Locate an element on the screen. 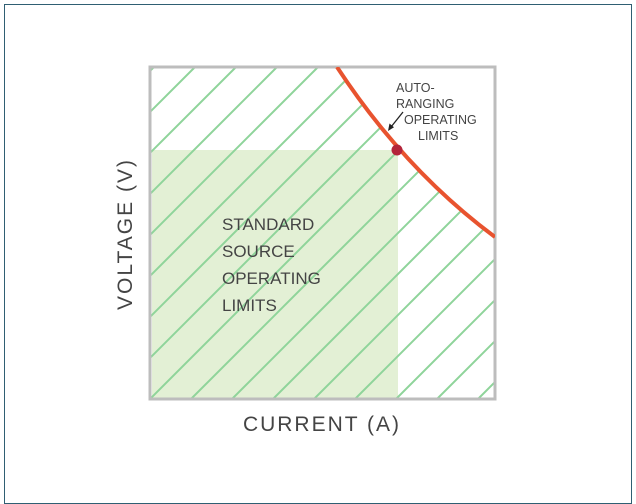 Image resolution: width=636 pixels, height=504 pixels. region-label-line: SOURCE is located at coordinates (258, 251).